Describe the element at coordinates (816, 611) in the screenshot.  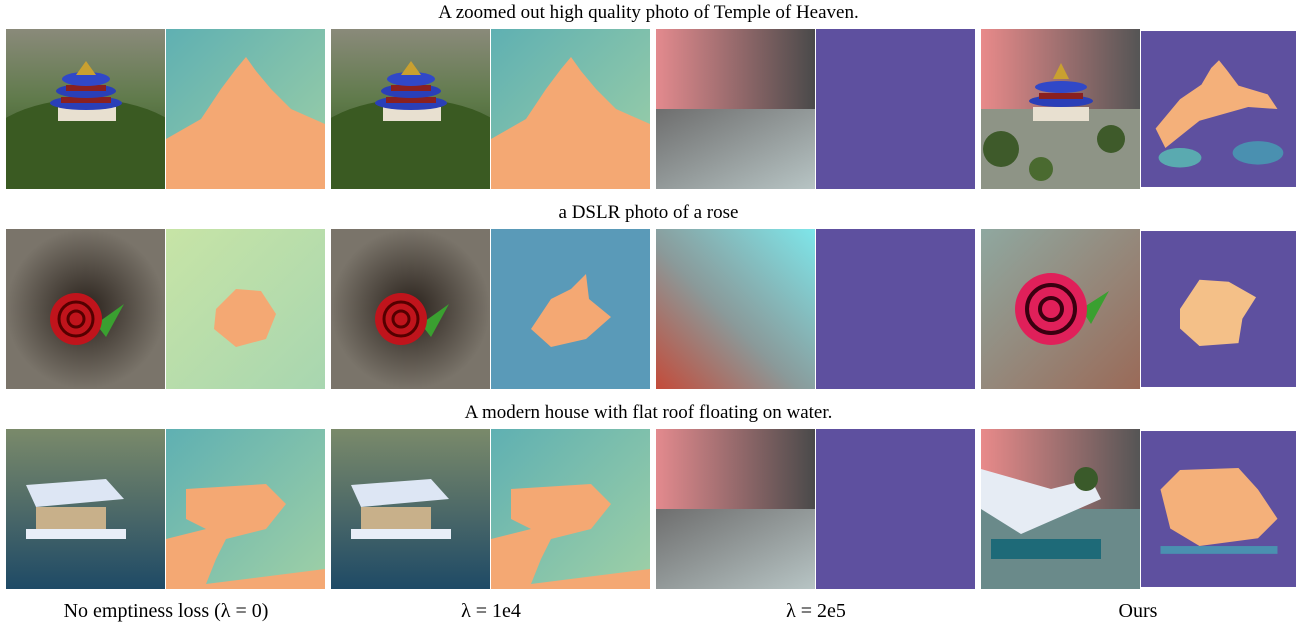
I see `column-label: λ = 2e5` at that location.